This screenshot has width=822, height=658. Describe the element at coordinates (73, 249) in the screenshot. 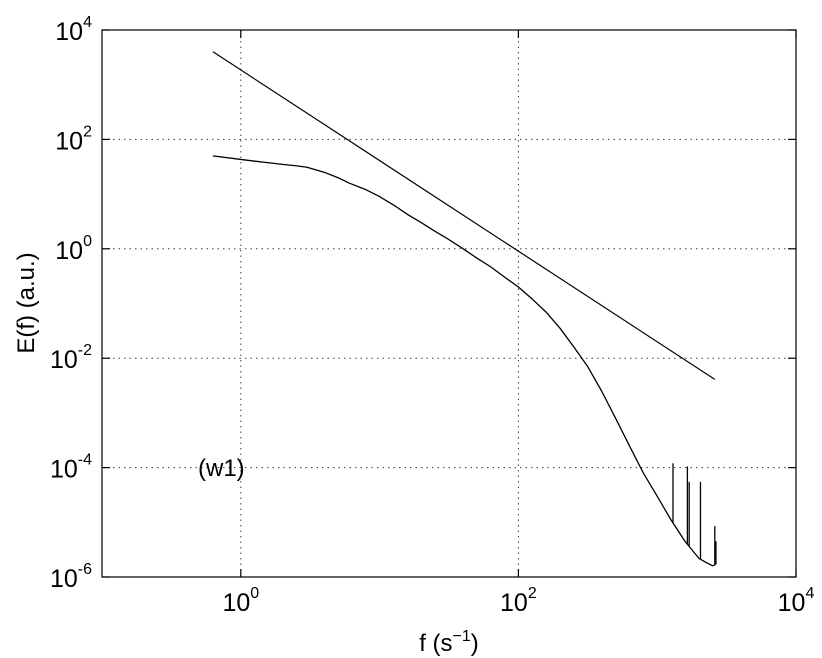

I see `y-tick-label: 10⁰` at that location.